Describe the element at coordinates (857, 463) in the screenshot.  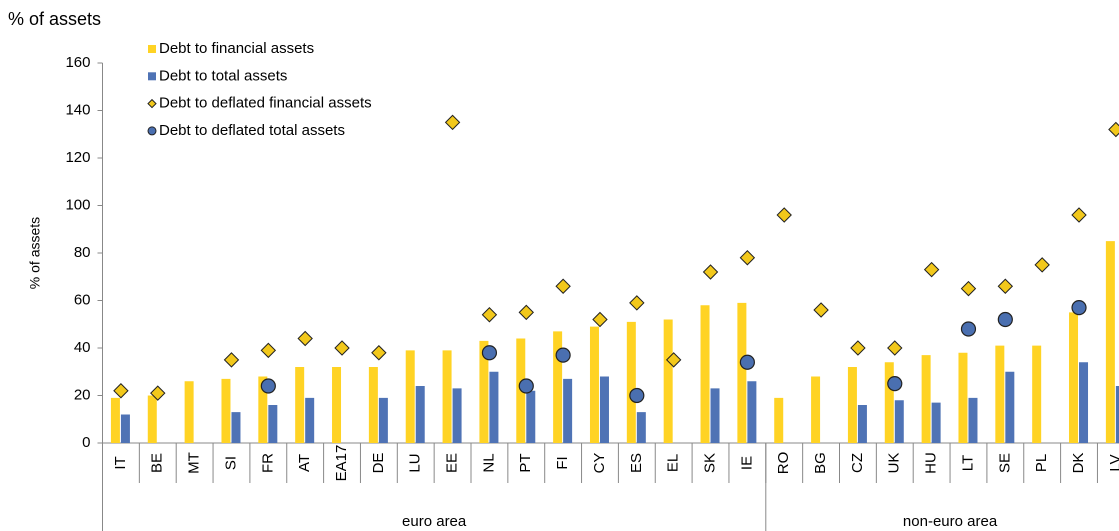
I see `x-tick-label: CZ` at that location.